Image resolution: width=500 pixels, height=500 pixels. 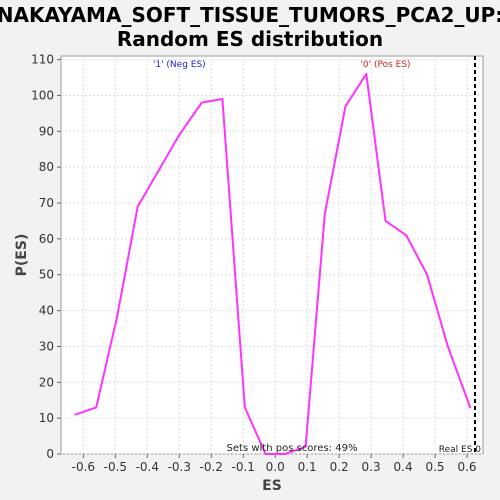 I want to click on x-tick-label: 0.6, so click(x=466, y=467).